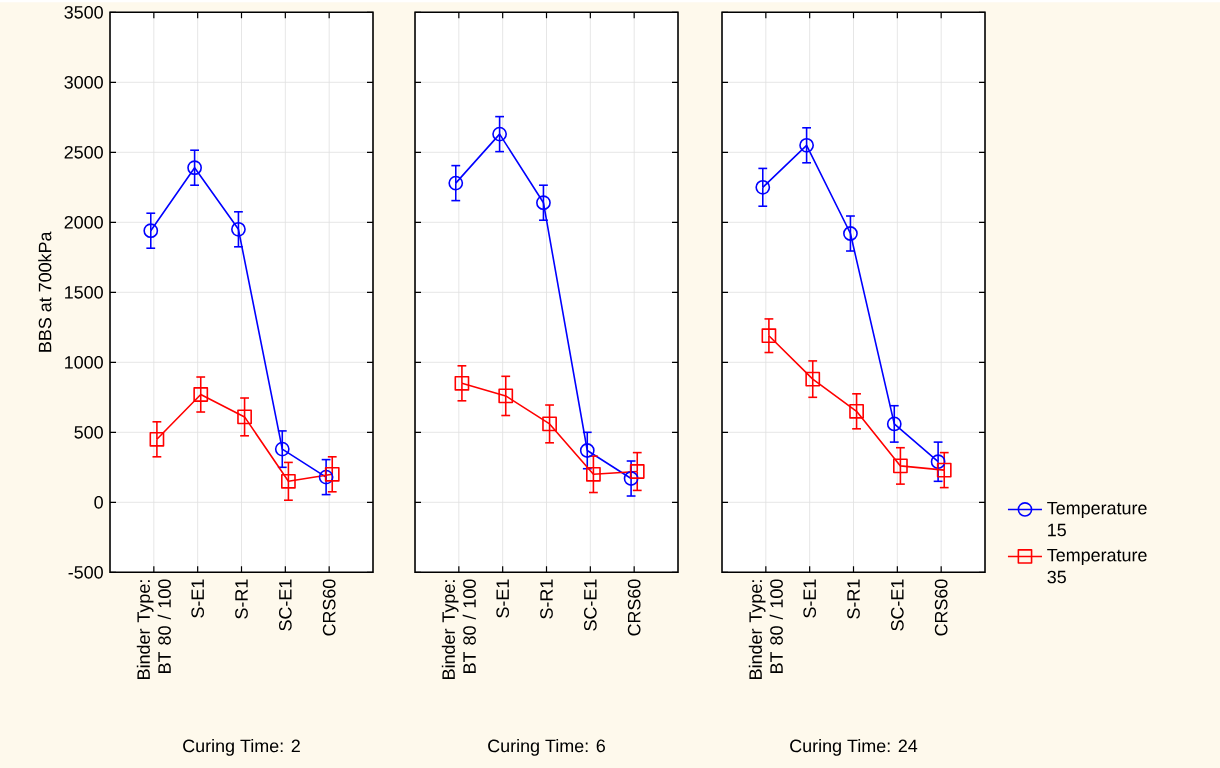 The image size is (1220, 768). I want to click on y-axis-title: BBS at 700kPa, so click(45, 291).